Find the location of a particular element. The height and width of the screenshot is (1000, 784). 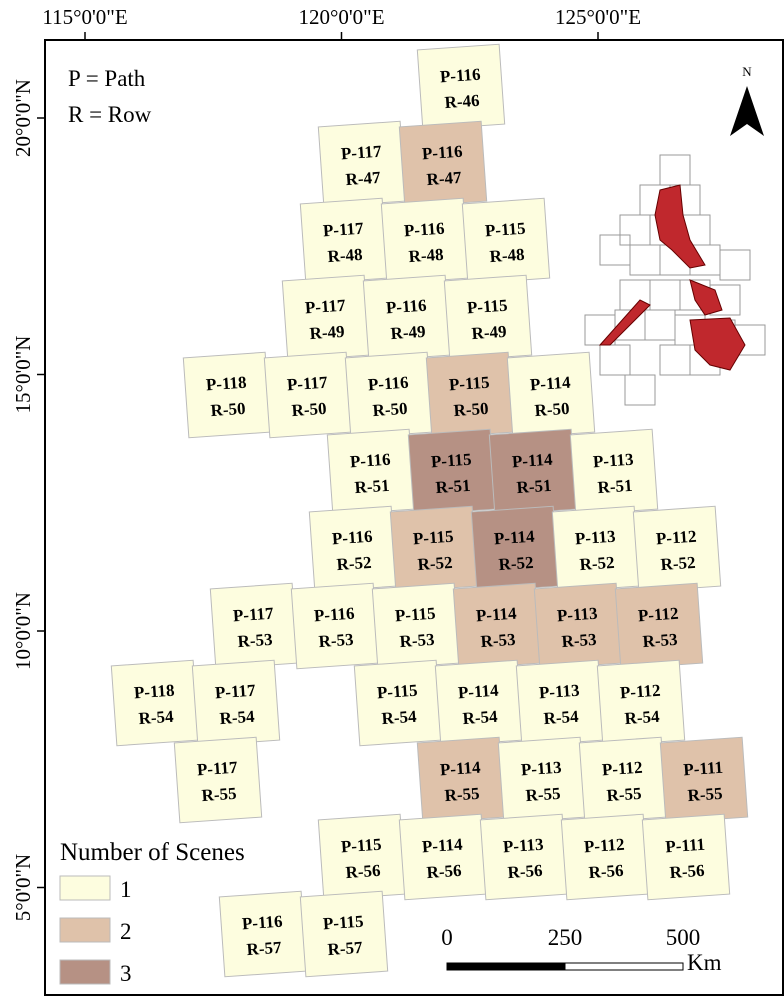

tile: P-116 R-51 is located at coordinates (371, 472).